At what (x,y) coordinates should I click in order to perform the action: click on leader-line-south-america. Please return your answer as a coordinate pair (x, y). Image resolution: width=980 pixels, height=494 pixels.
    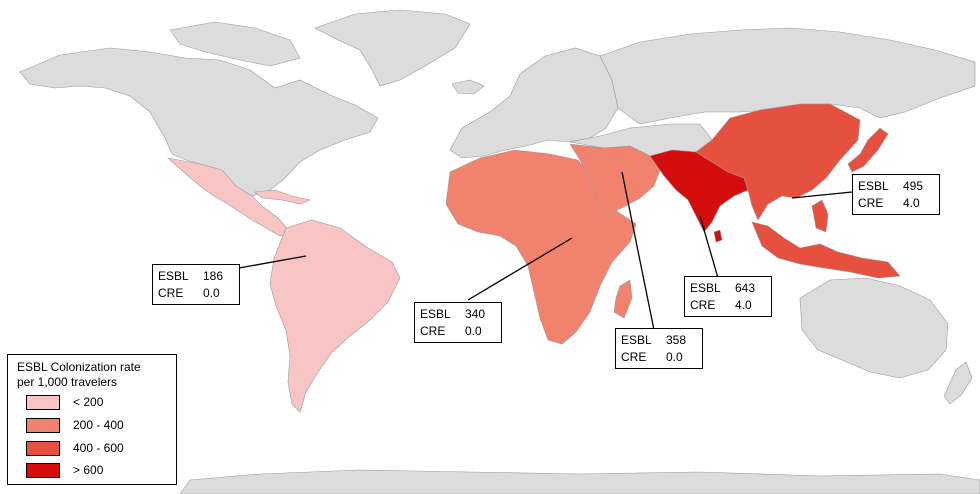
    Looking at the image, I should click on (272, 262).